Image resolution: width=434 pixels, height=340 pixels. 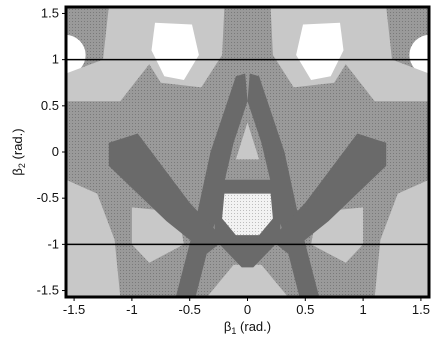 What do you see at coordinates (76, 55) in the screenshot?
I see `left-circle-top` at bounding box center [76, 55].